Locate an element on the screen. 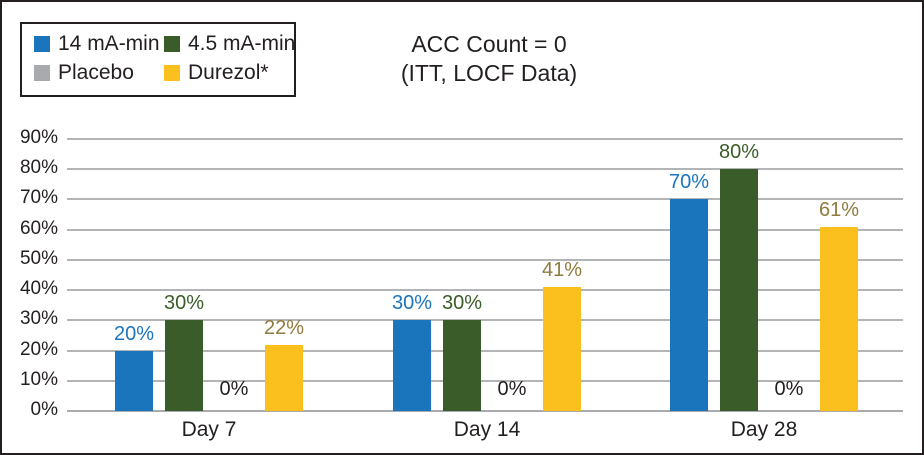 This screenshot has height=455, width=924. legend-item-45mamin: 4.5 mA-min is located at coordinates (229, 44).